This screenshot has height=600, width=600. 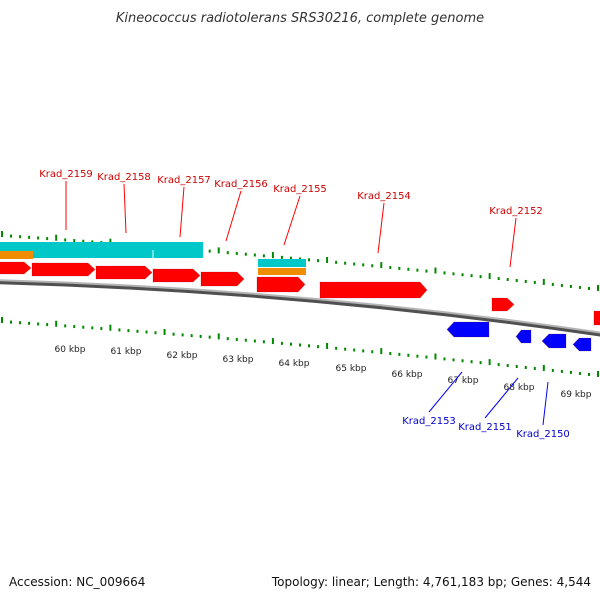 What do you see at coordinates (294, 364) in the screenshot?
I see `kbp-label: 64 kbp` at bounding box center [294, 364].